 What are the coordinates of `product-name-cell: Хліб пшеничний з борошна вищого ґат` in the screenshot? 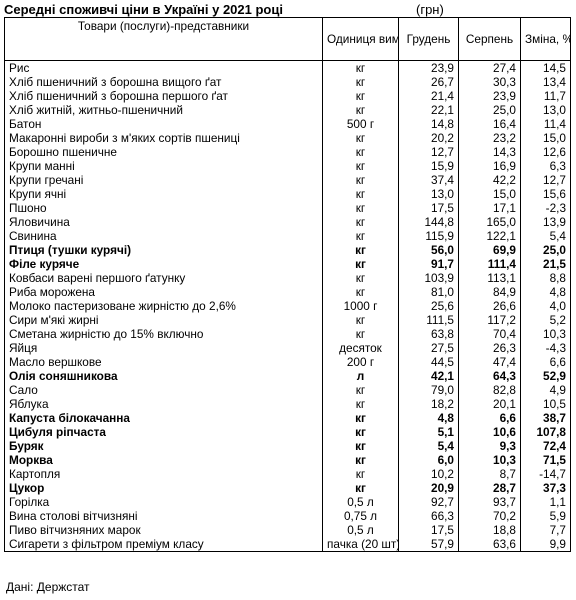 It's located at (163, 82).